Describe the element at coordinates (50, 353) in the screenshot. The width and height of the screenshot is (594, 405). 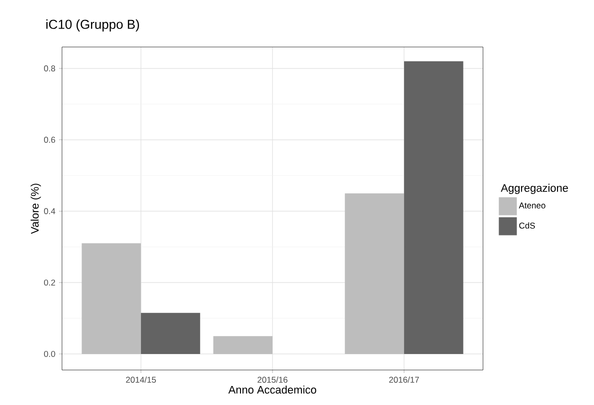
I see `y-tick-label: 0.0` at that location.